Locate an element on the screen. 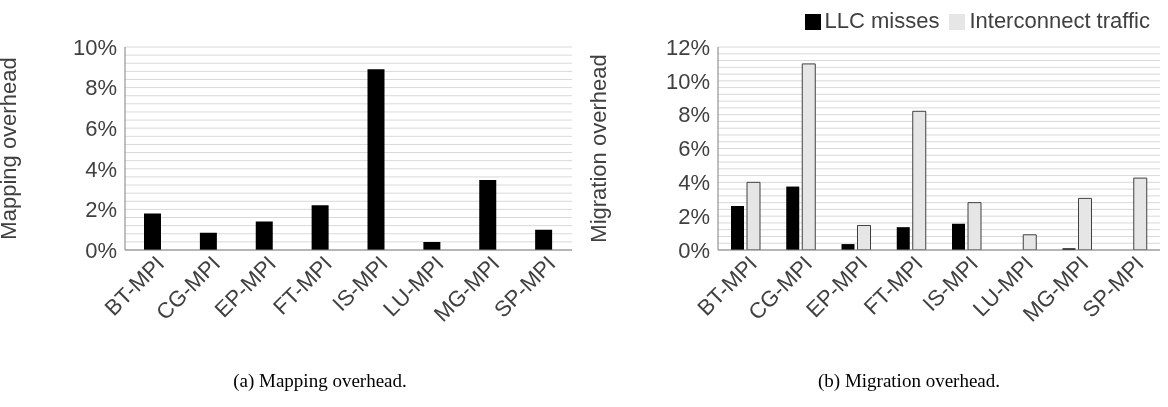  y-axis-title: Mapping overhead is located at coordinates (10, 148).